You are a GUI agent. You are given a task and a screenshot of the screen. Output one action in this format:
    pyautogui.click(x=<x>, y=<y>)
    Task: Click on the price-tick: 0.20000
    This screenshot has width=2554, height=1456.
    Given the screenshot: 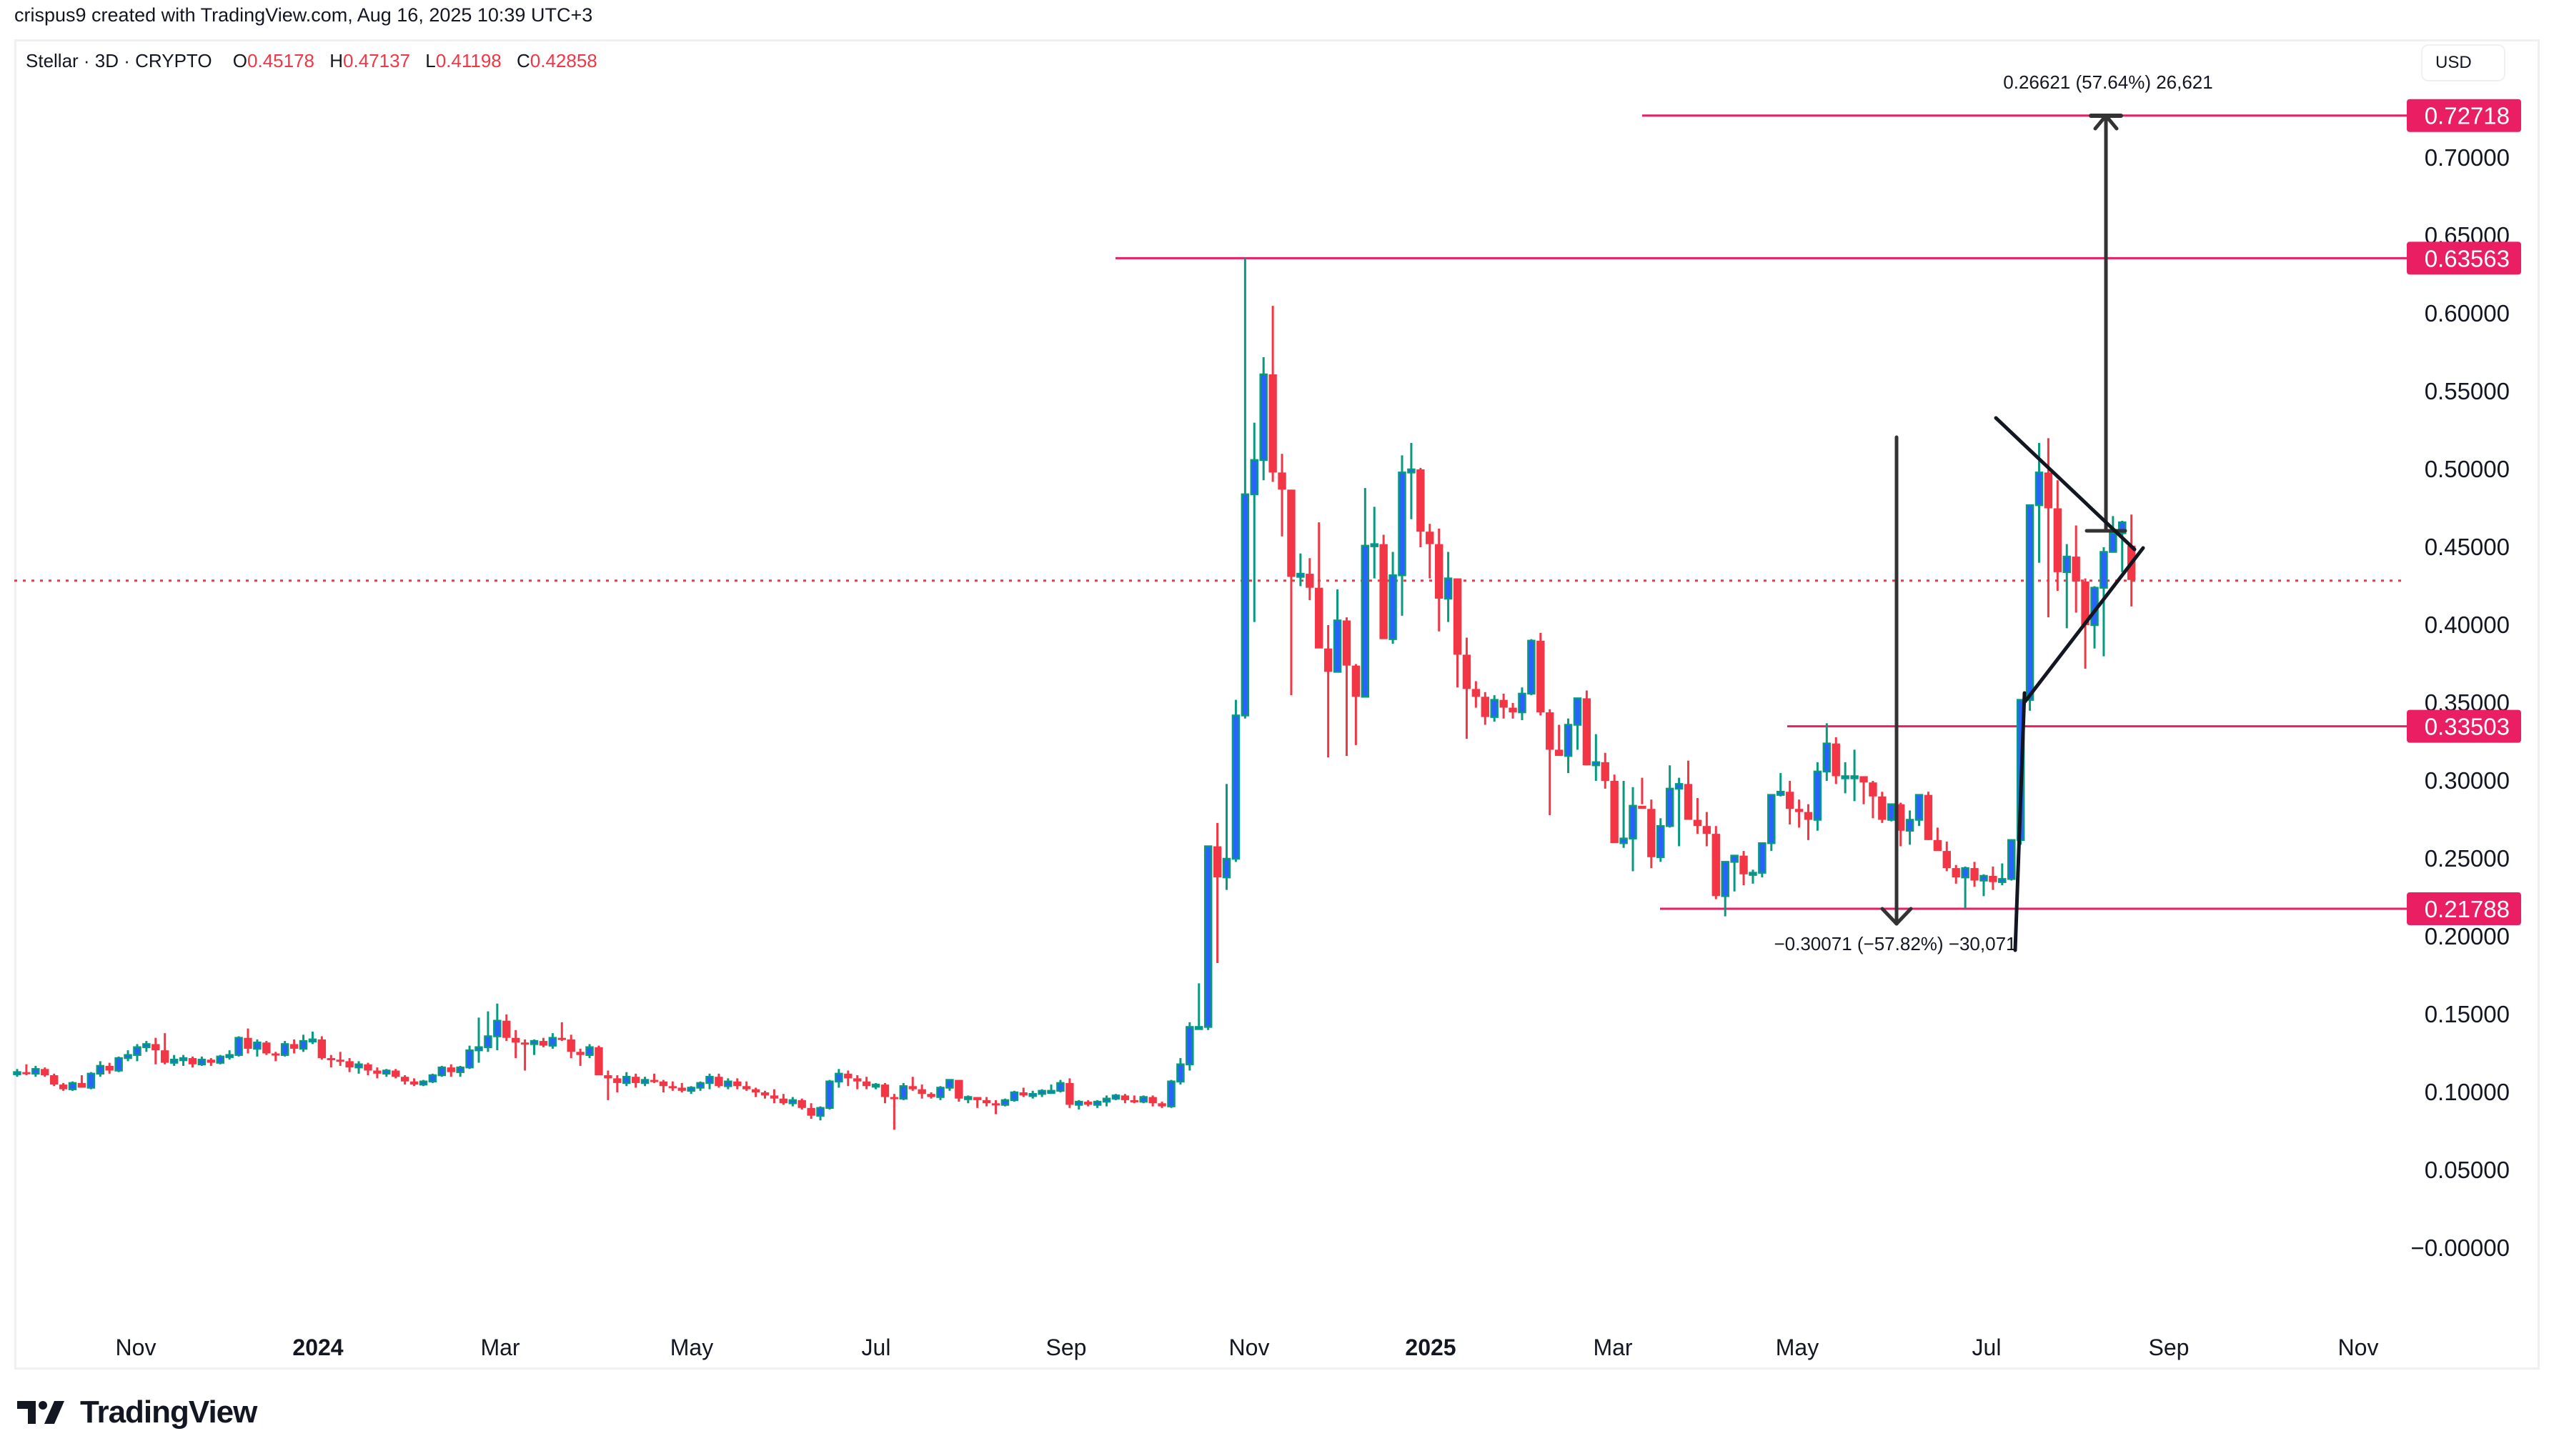 What is the action you would take?
    pyautogui.click(x=2467, y=936)
    